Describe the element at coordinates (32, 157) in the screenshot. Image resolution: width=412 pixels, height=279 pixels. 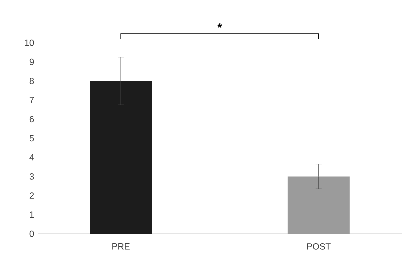
I see `y-tick-label: 4` at that location.